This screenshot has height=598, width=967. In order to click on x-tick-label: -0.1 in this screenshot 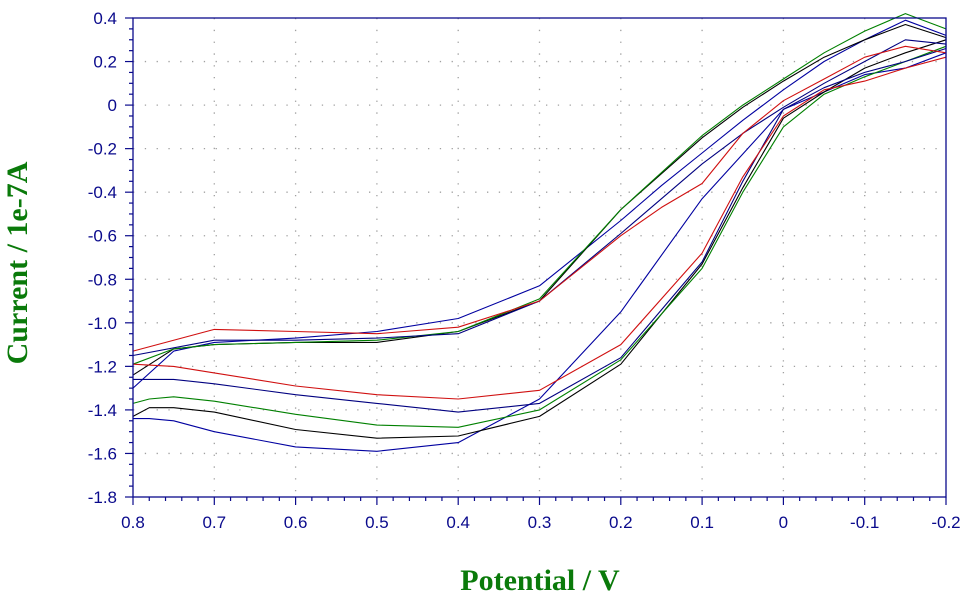, I will do `click(864, 522)`.